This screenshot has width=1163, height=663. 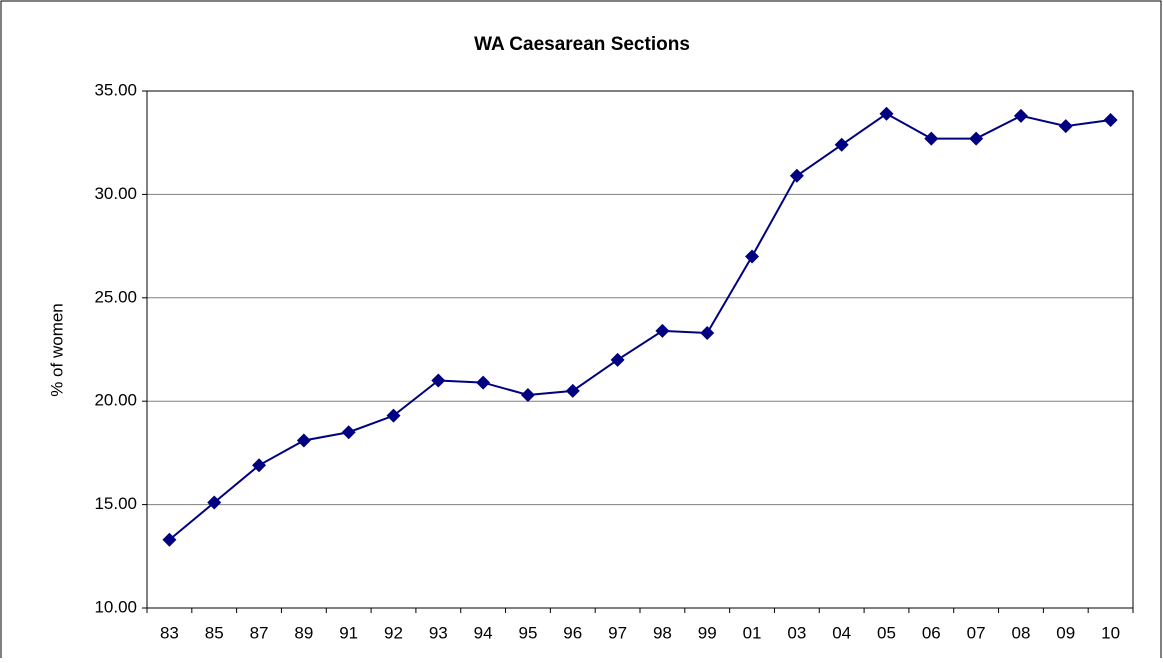 What do you see at coordinates (582, 44) in the screenshot?
I see `chart-title: WA Caesarean Sections` at bounding box center [582, 44].